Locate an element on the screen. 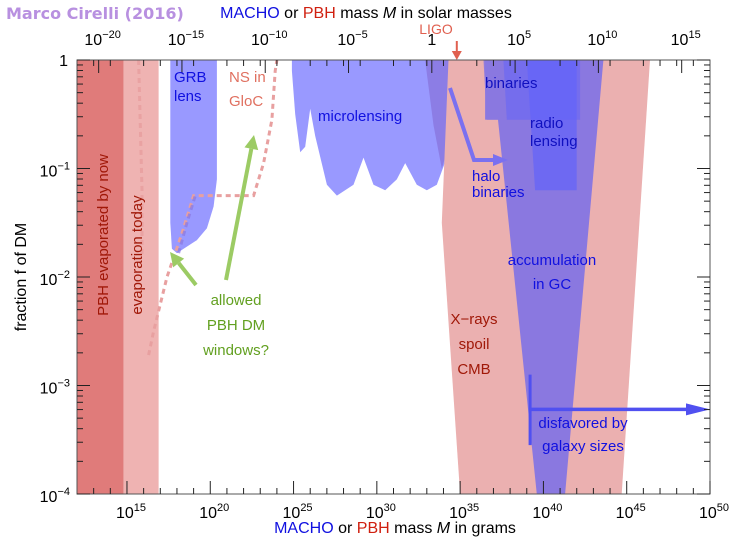 This screenshot has height=543, width=729. power-exponent: −5 is located at coordinates (361, 35).